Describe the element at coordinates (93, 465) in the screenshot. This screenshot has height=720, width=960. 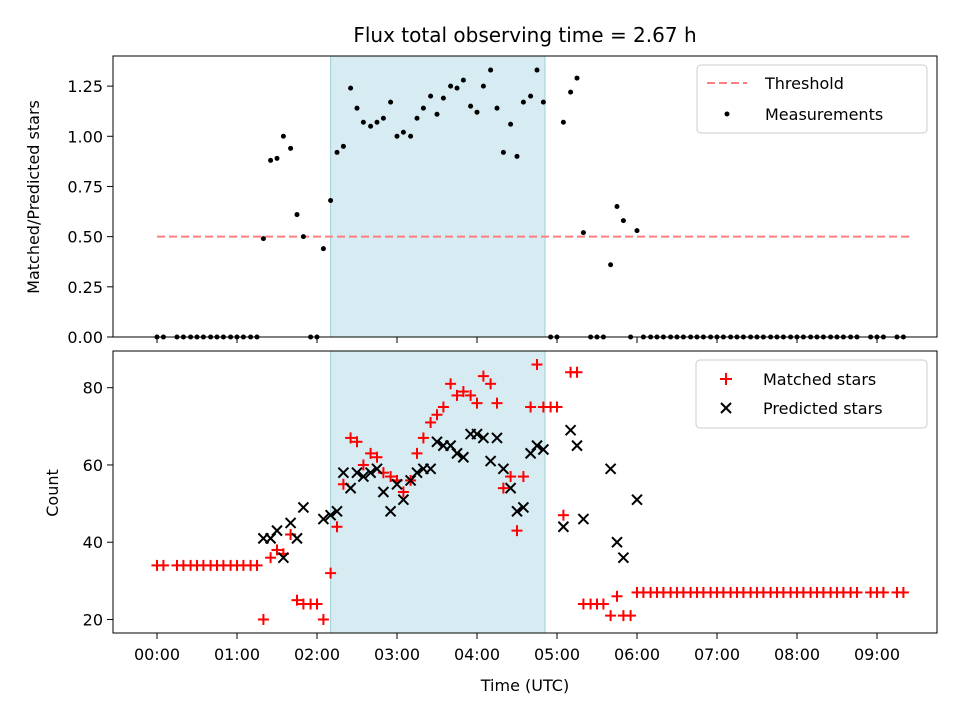
I see `bottom-y-tick-label: 60` at that location.